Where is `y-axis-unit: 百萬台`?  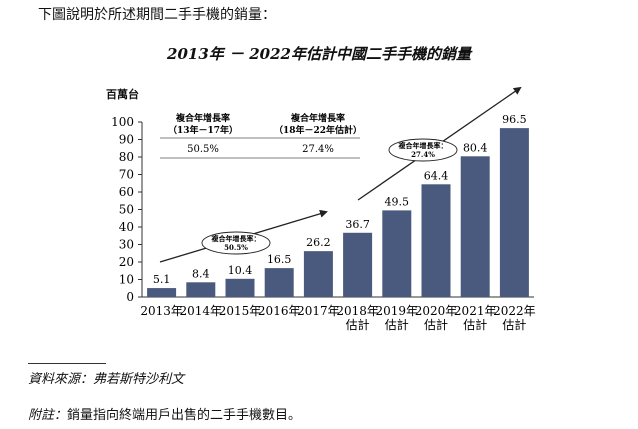
y-axis-unit: 百萬台 is located at coordinates (122, 94).